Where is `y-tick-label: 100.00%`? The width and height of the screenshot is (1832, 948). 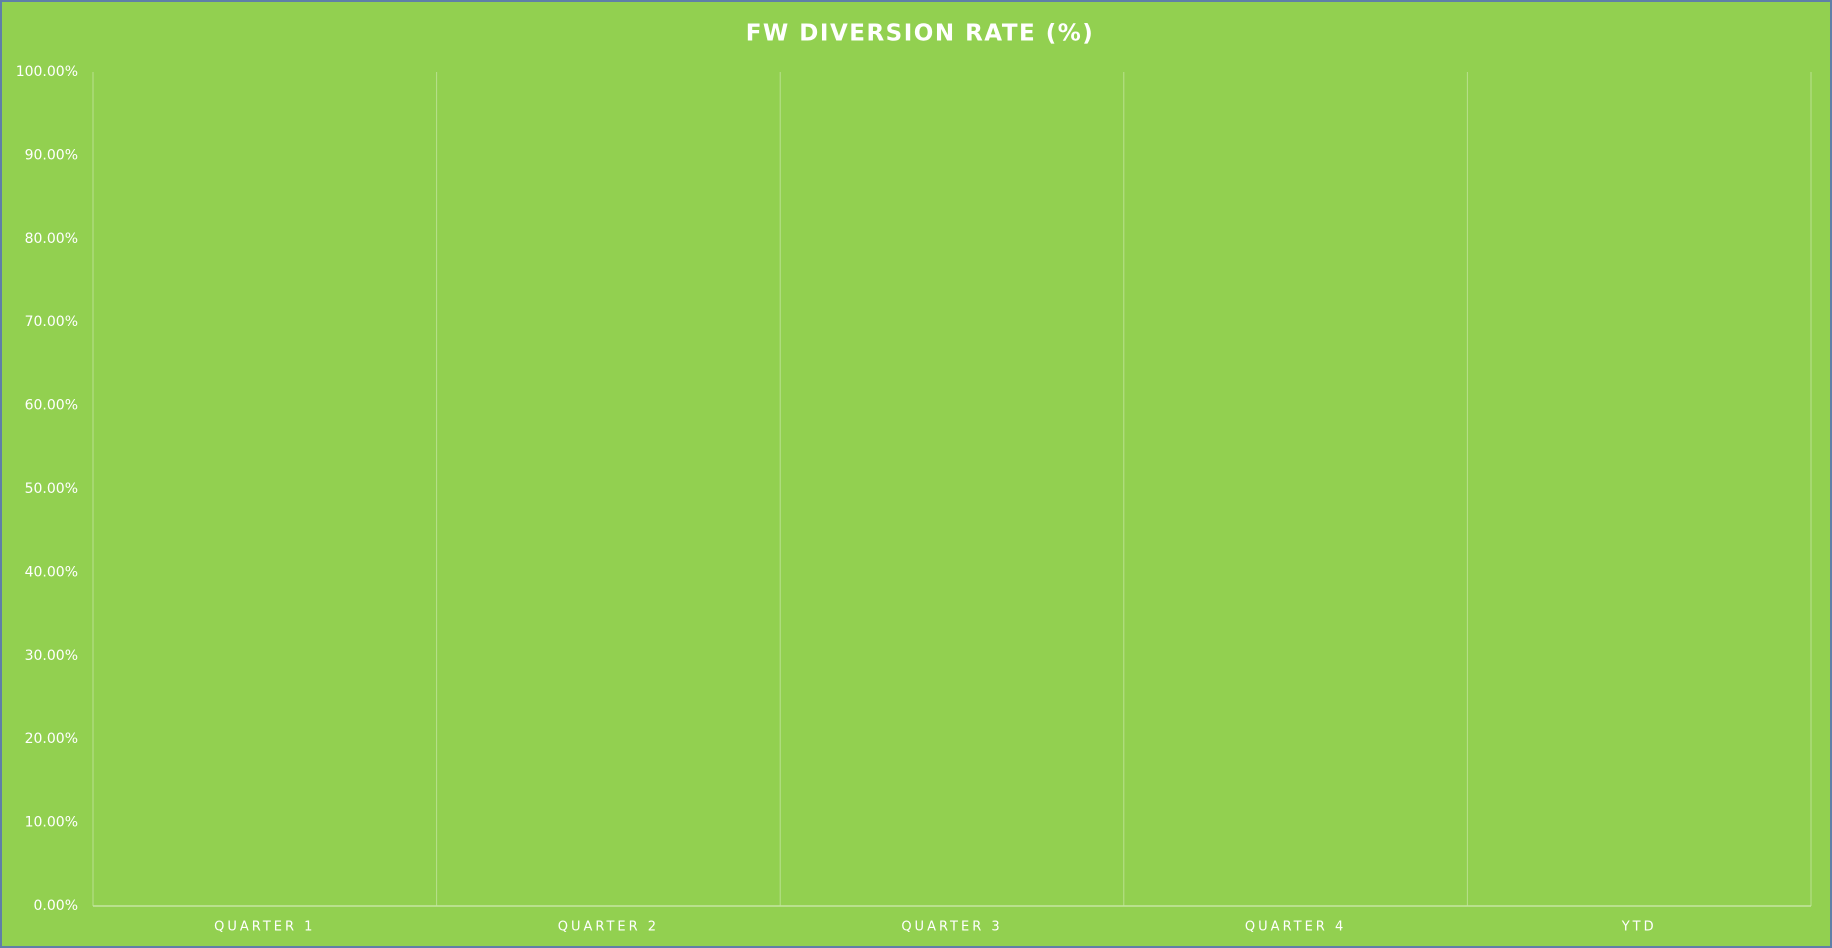
y-tick-label: 100.00% is located at coordinates (47, 72).